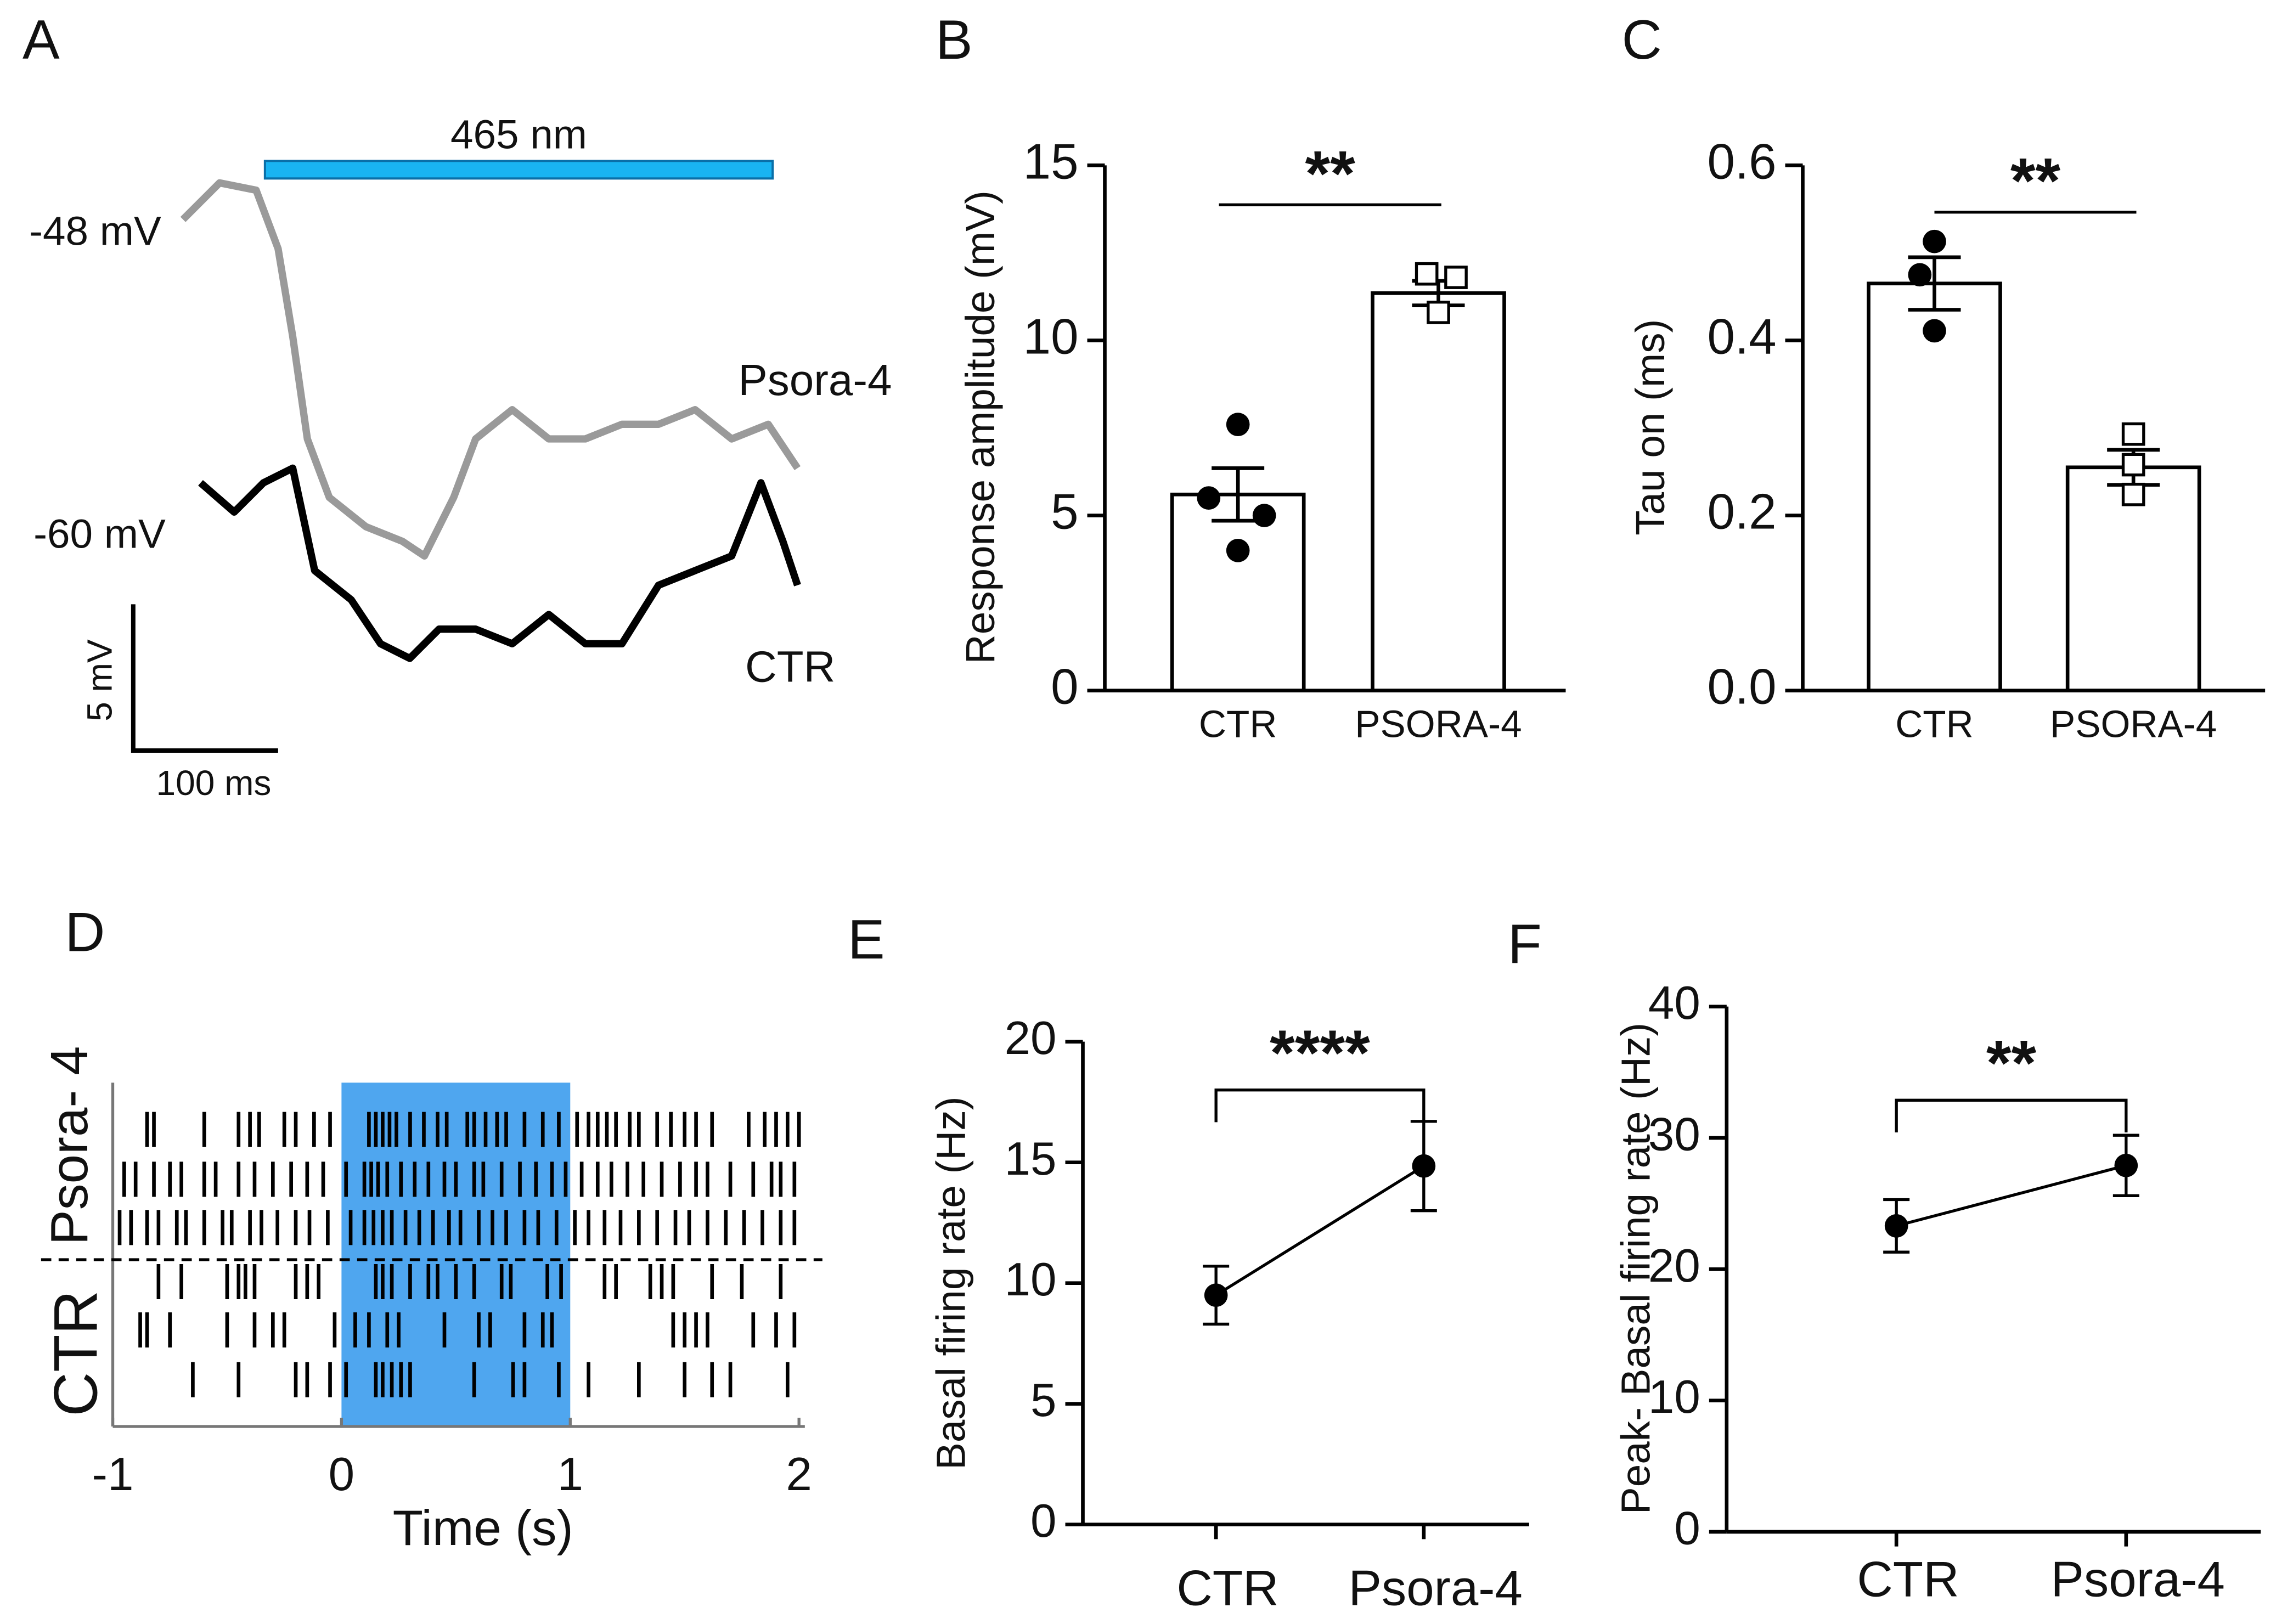 Image resolution: width=2293 pixels, height=1624 pixels. Describe the element at coordinates (1742, 512) in the screenshot. I see `y-tick-label: 0.2` at that location.